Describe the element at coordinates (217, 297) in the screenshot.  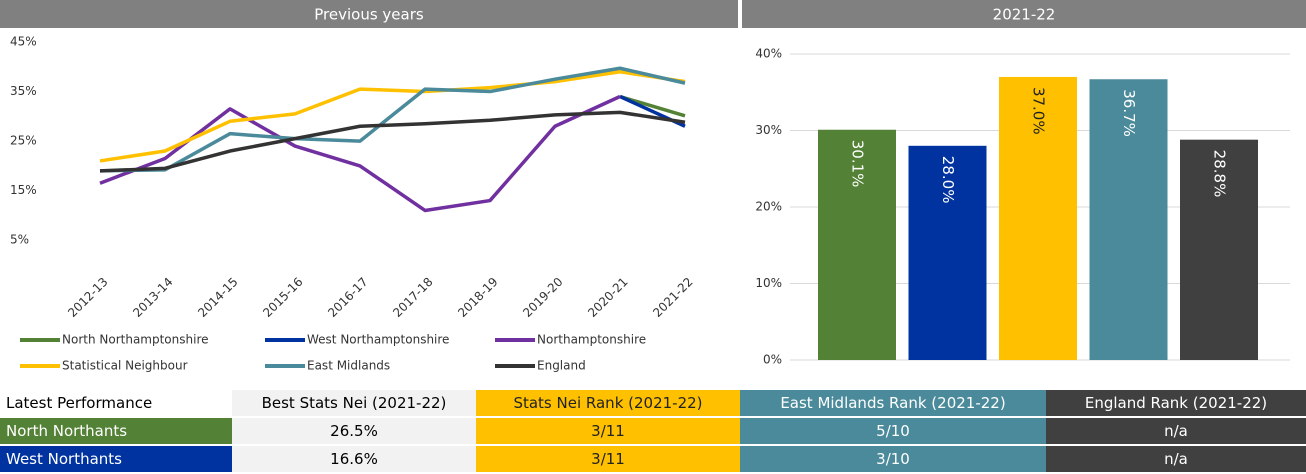
I see `x-tick-label: 2014-15` at that location.